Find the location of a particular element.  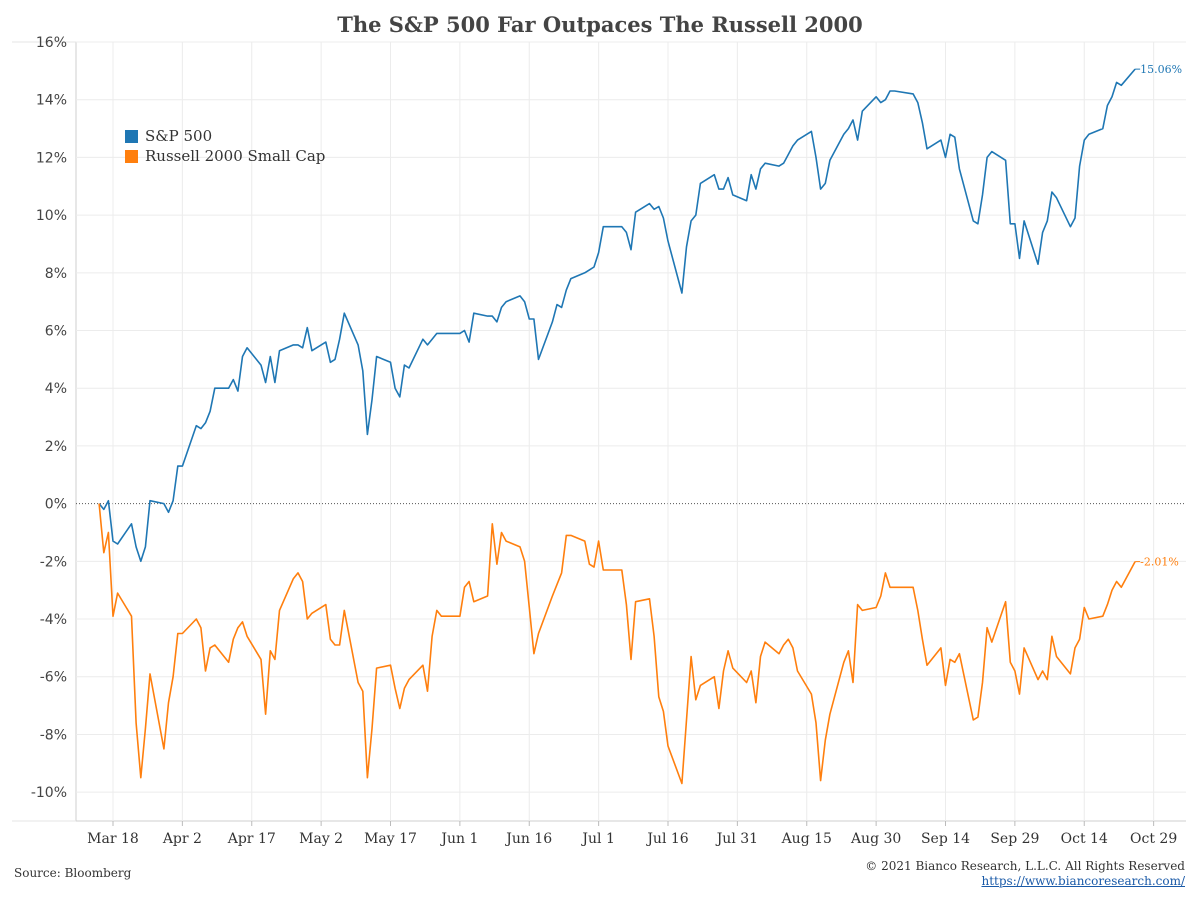

y-tick-label: -6% is located at coordinates (53, 678).